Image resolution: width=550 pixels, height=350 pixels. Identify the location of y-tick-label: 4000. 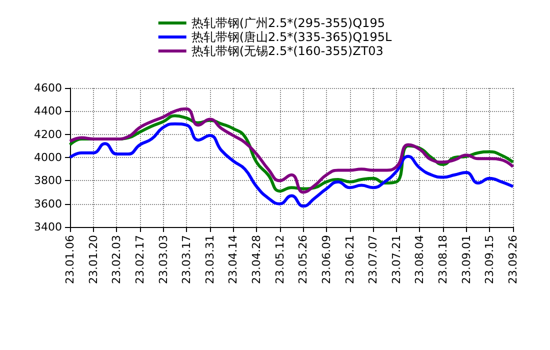
(48, 157).